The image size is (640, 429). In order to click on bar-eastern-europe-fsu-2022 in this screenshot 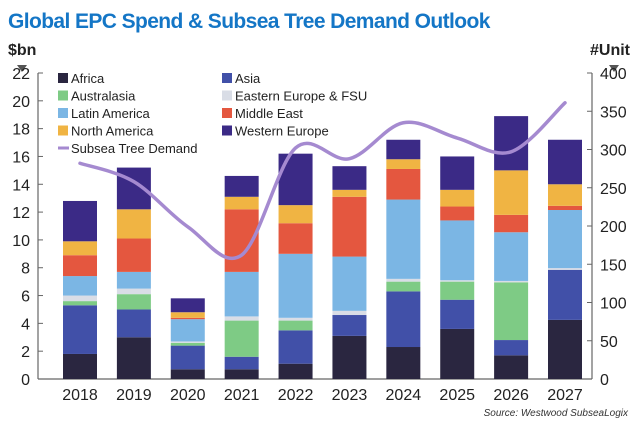, I will do `click(295, 319)`.